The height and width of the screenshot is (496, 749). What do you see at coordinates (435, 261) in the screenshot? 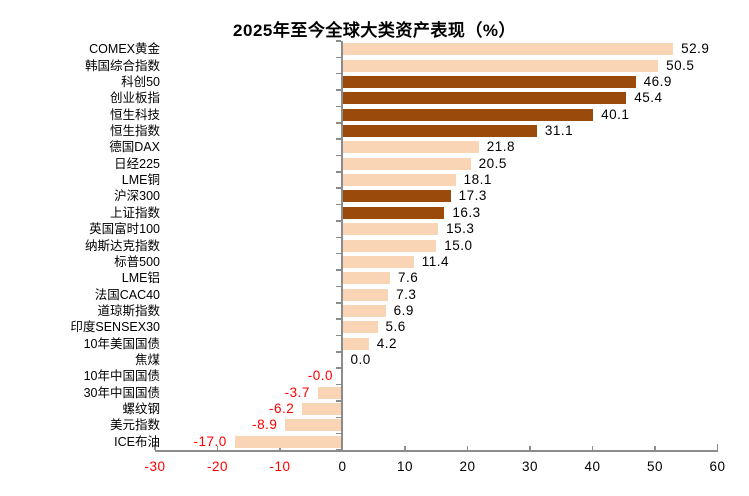
I see `value-label: 11.4` at bounding box center [435, 261].